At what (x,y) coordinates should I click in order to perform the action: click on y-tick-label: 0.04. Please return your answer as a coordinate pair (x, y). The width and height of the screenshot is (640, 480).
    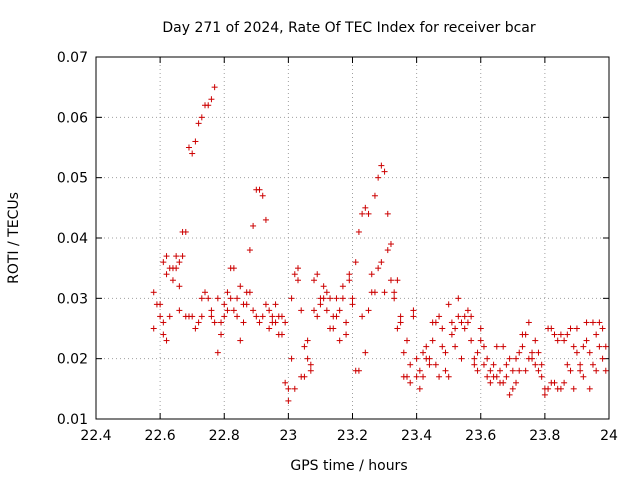
    Looking at the image, I should click on (72, 239).